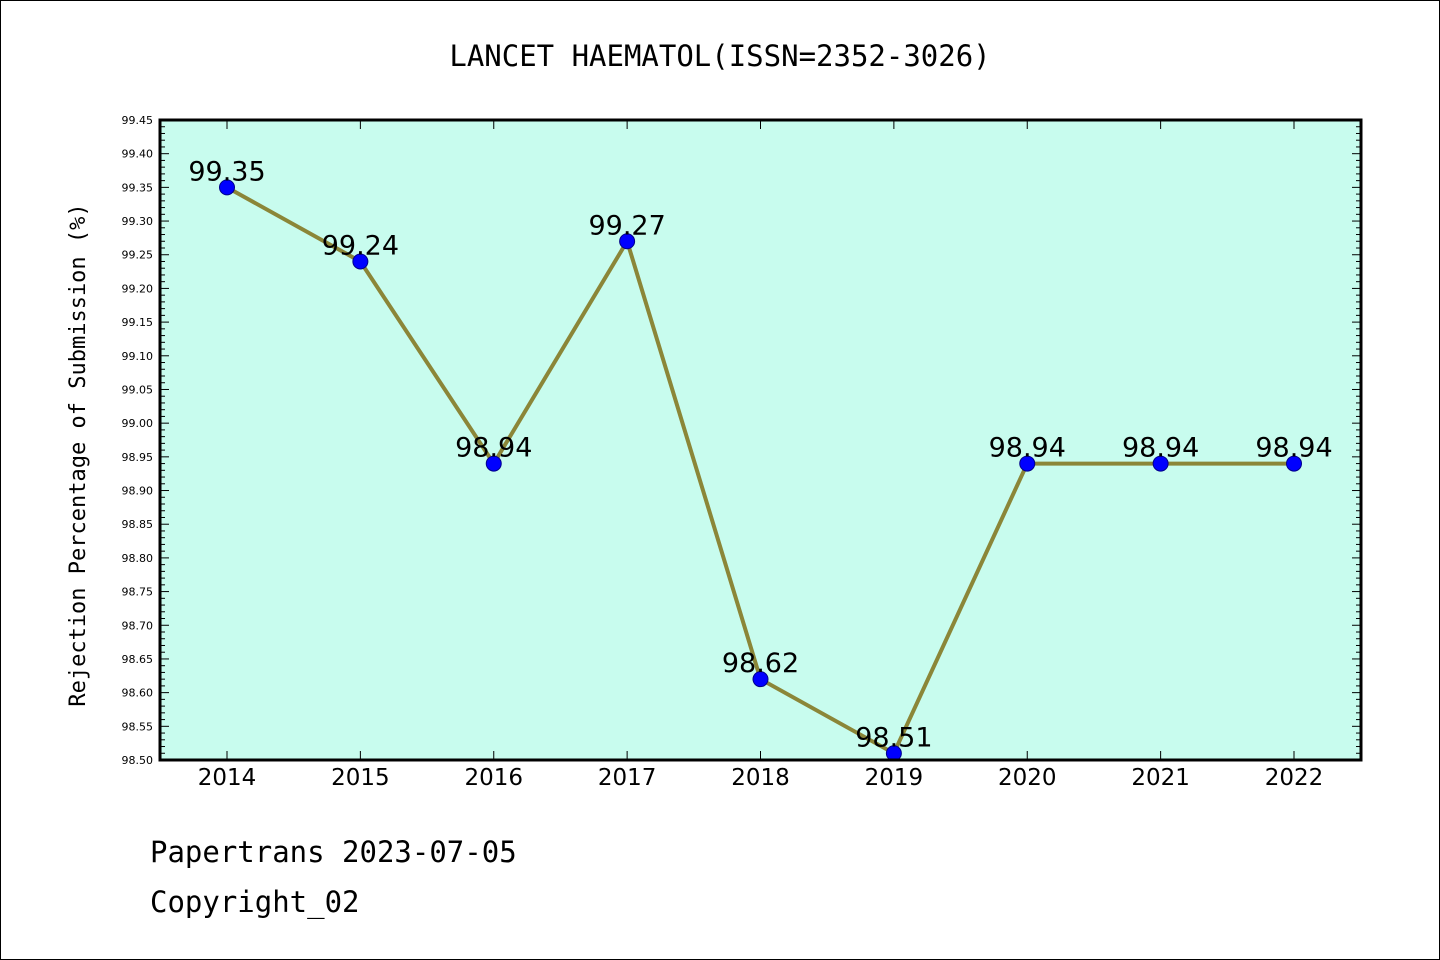 This screenshot has height=960, width=1440. What do you see at coordinates (138, 423) in the screenshot?
I see `y-tick-label: 99.00` at bounding box center [138, 423].